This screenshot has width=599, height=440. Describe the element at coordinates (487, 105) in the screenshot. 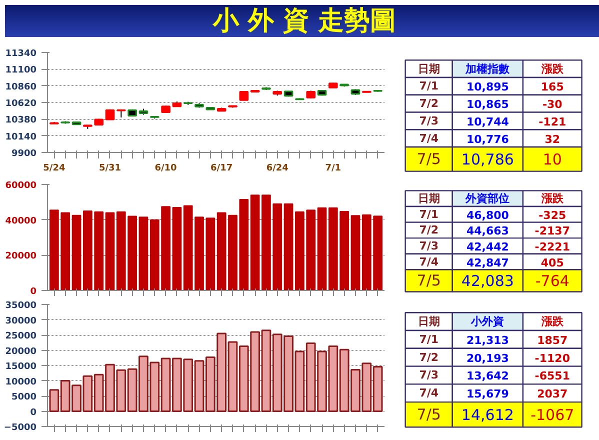

I see `text: 10,865` at that location.